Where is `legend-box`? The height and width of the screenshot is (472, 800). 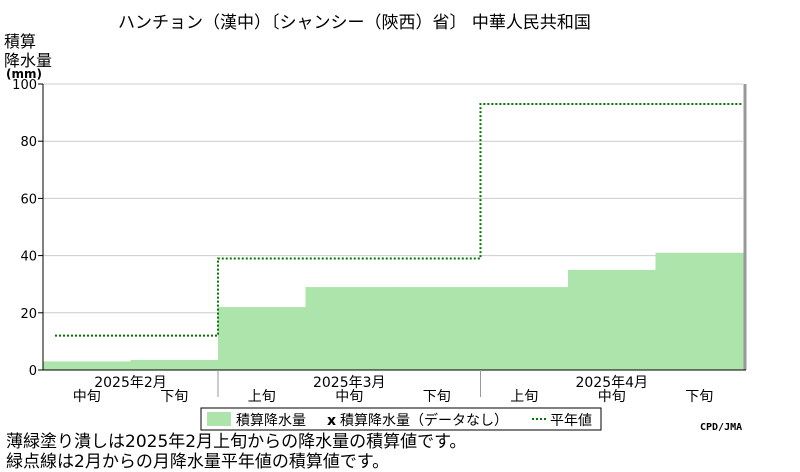 legend-box is located at coordinates (401, 419).